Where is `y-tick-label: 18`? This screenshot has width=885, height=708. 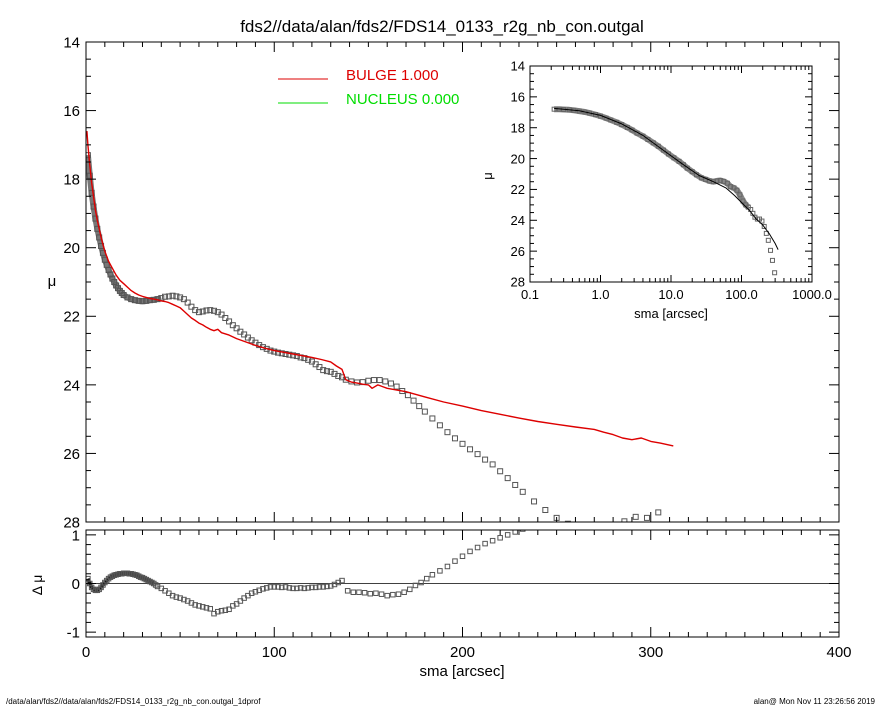
y-tick-label: 18 is located at coordinates (518, 127).